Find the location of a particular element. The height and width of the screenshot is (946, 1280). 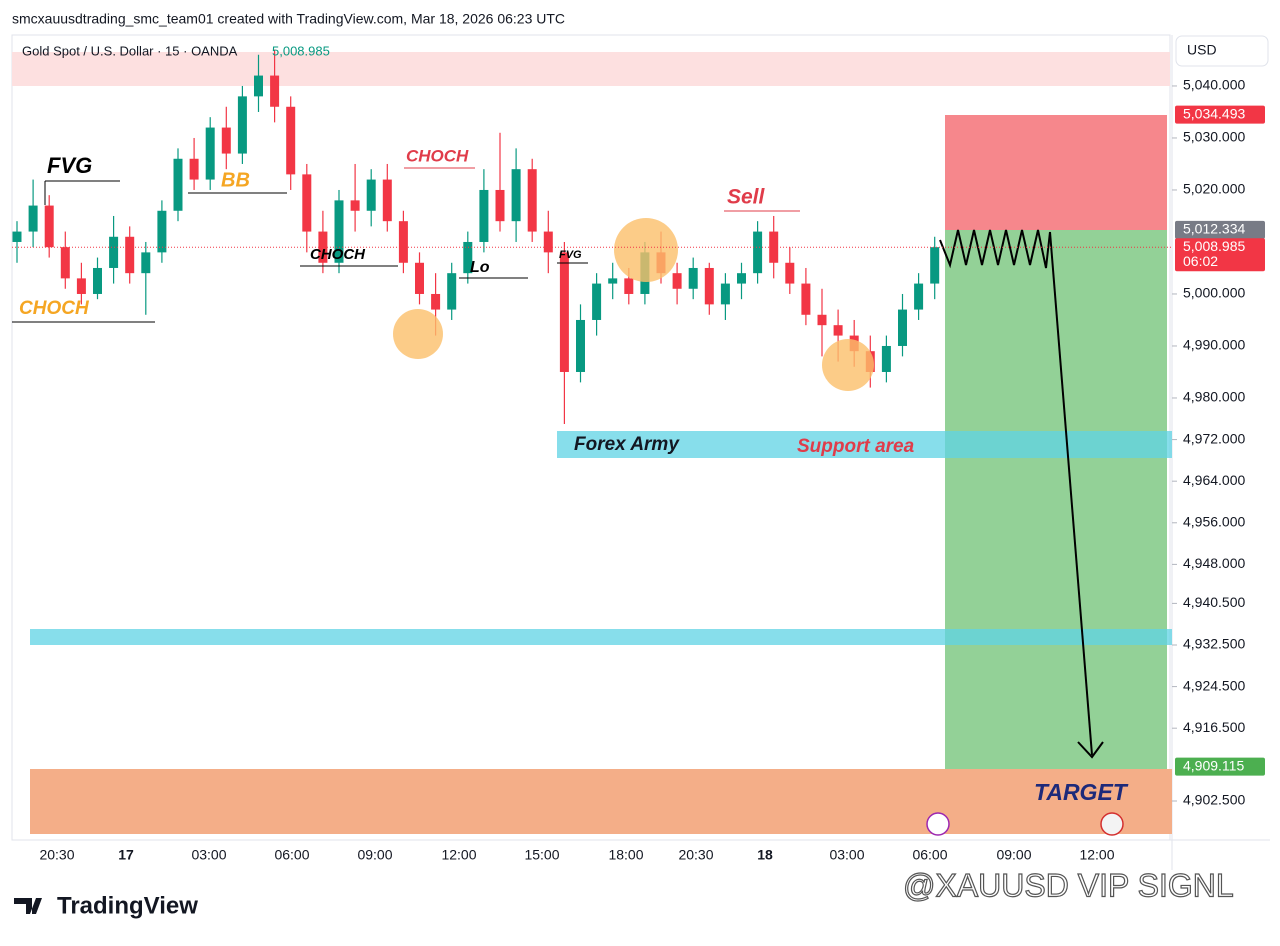

y-tick-label: 4,990.000 is located at coordinates (1214, 345).